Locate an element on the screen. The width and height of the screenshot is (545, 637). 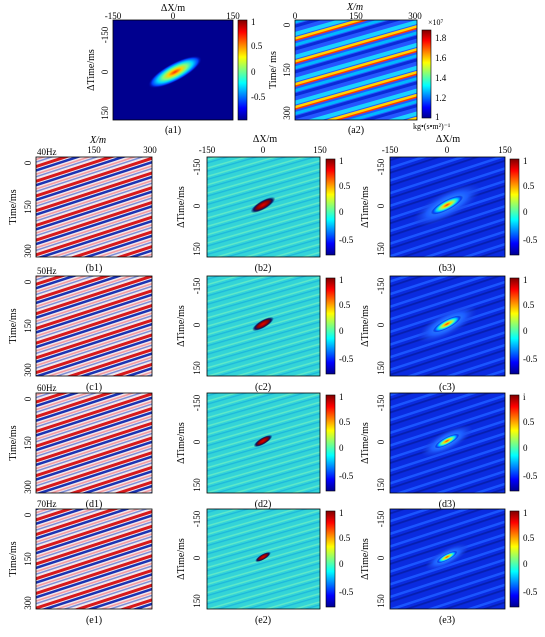
row2-c3-ytick-0: -150 is located at coordinates (381, 402).